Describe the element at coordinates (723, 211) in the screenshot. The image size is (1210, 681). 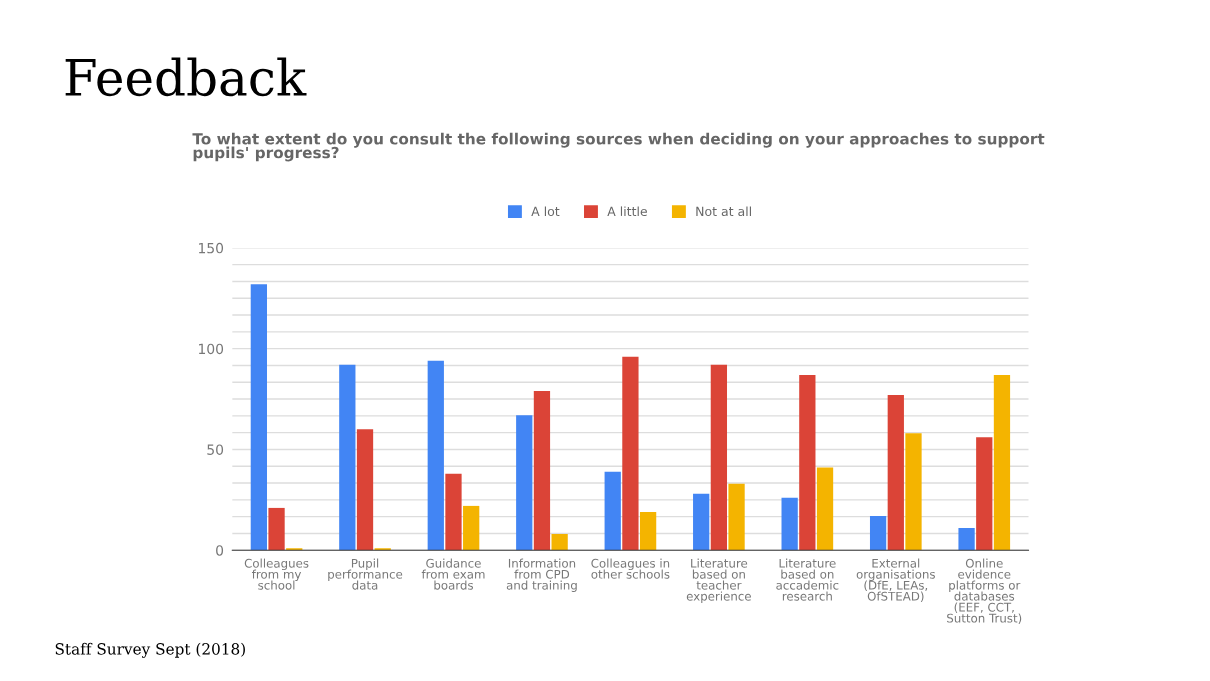
I see `legend-label: Not at all` at that location.